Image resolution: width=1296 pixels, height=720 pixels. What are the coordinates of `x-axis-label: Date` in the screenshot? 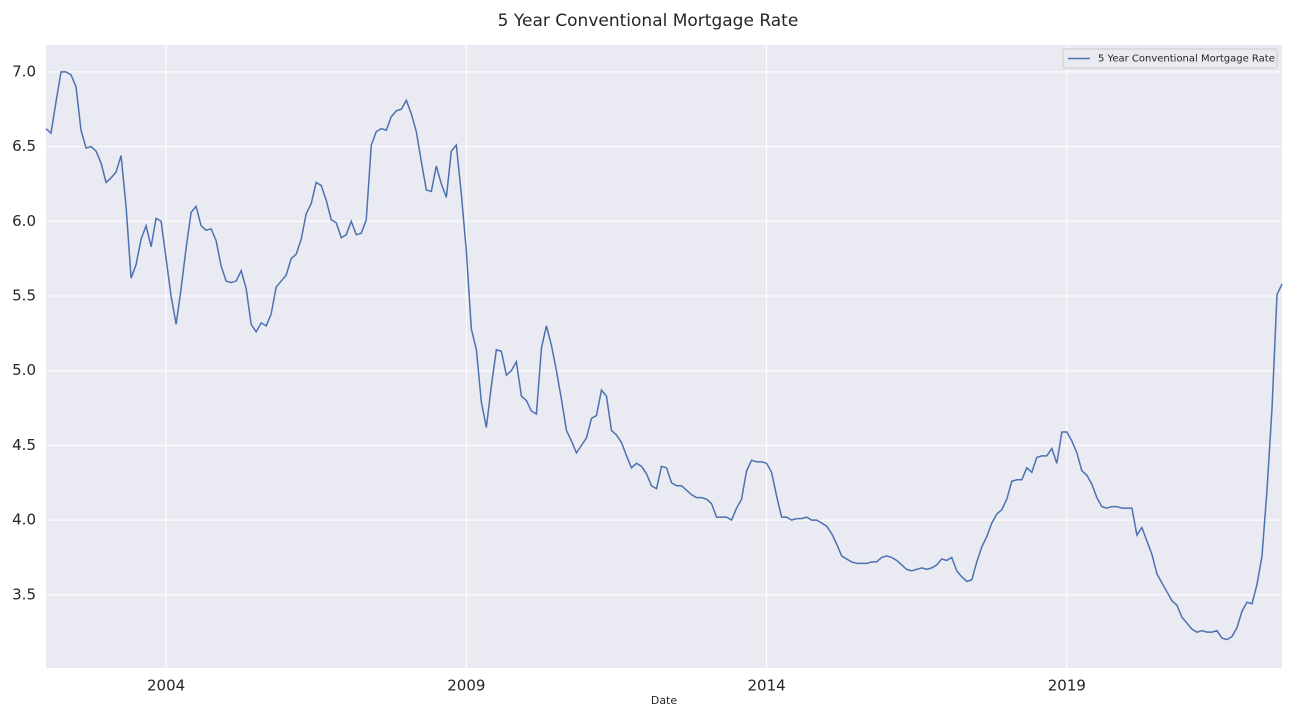 It's located at (664, 700).